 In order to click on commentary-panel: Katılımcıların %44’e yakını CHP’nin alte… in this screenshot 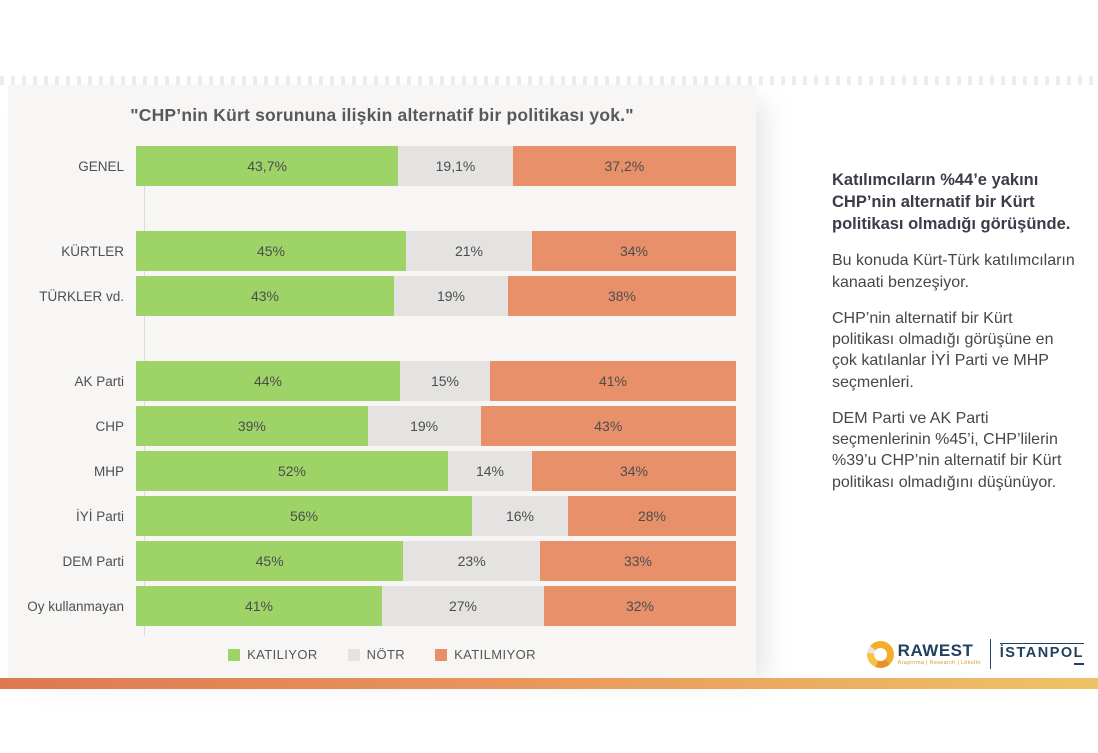, I will do `click(955, 339)`.